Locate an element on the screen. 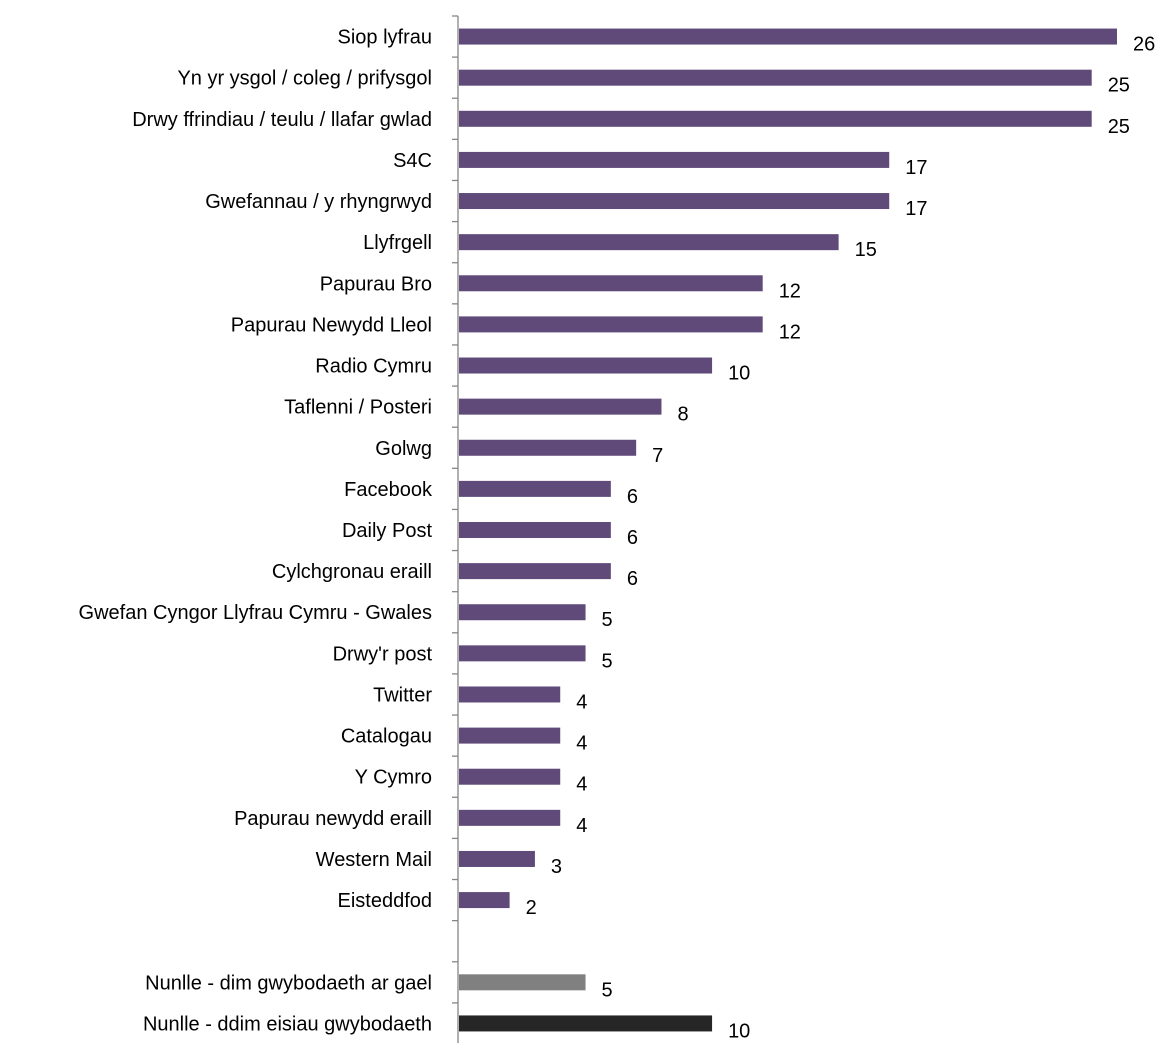 The width and height of the screenshot is (1162, 1048). data-label: 26 is located at coordinates (1144, 45).